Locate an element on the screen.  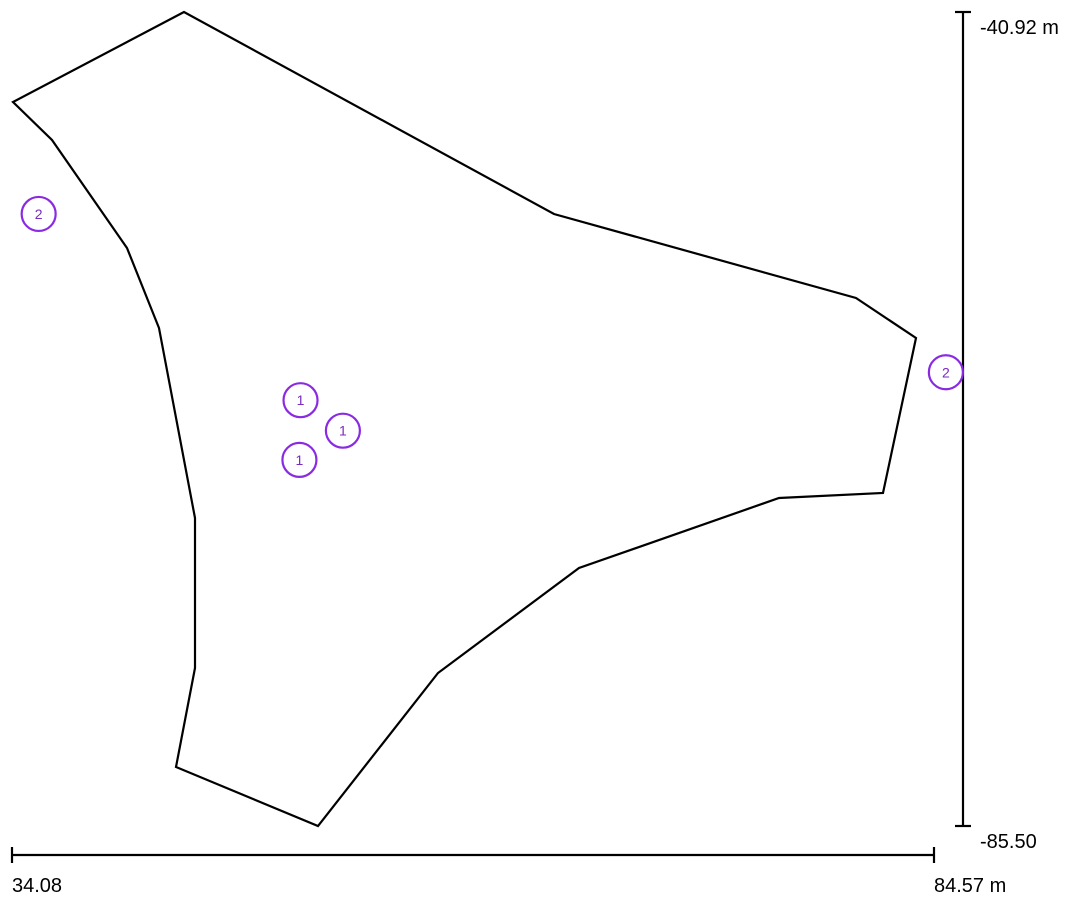
x-scale-right-label: 84.57 m is located at coordinates (970, 886).